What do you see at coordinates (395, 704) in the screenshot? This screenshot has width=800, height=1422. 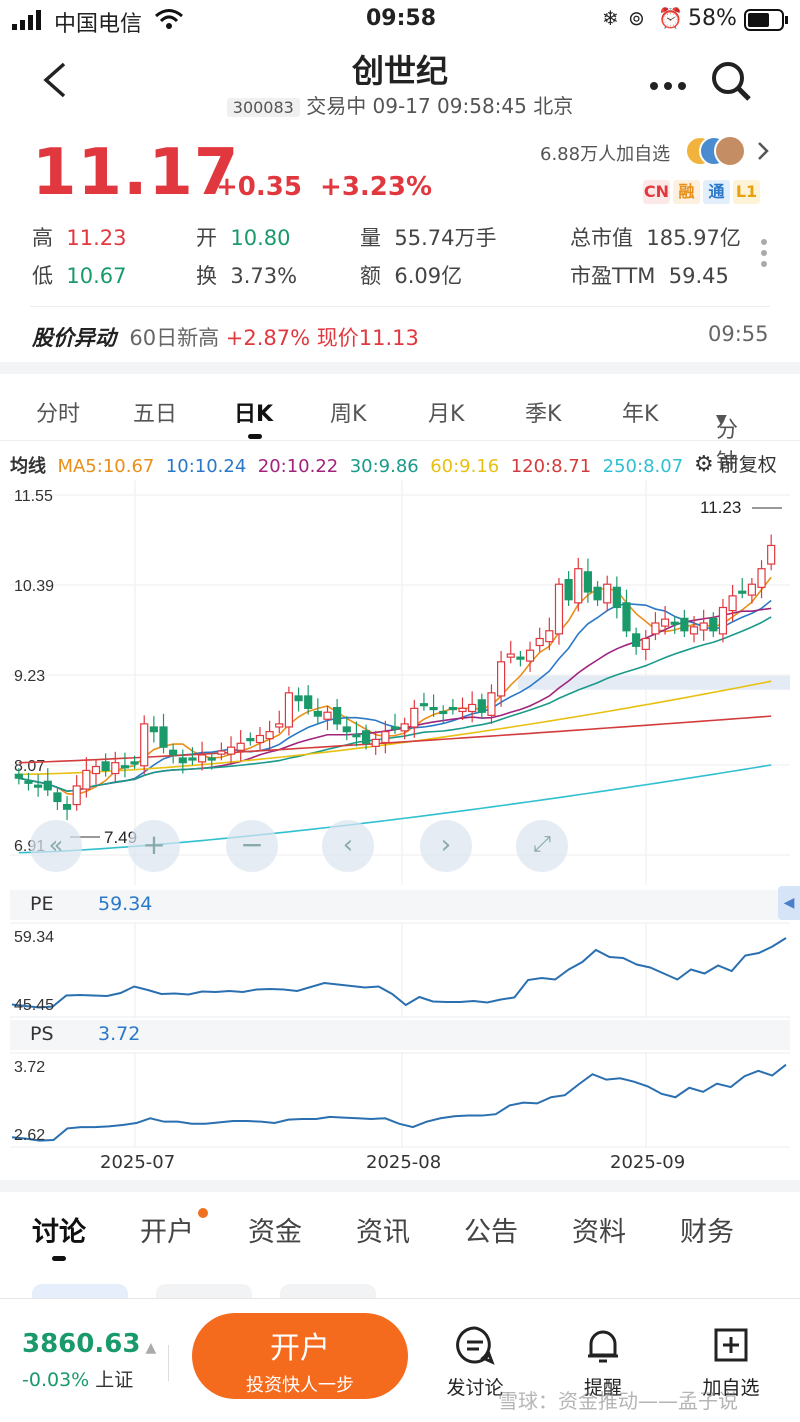 I see `ma30-line` at bounding box center [395, 704].